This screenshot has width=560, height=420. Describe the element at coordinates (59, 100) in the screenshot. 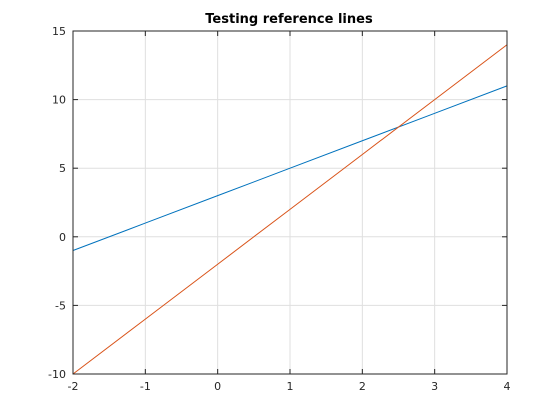

I see `y-tick-label: 10` at that location.